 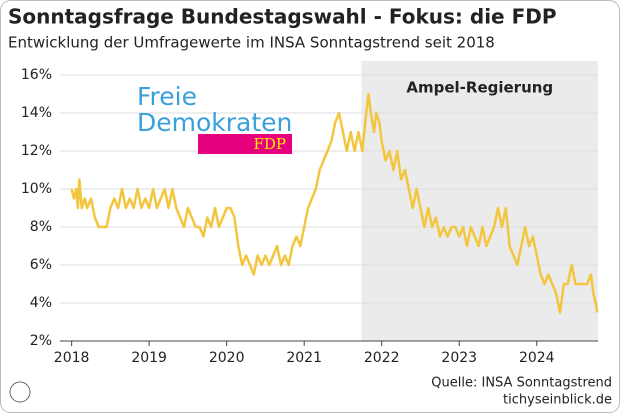 I want to click on logo-line2: Demokraten, so click(x=214, y=122).